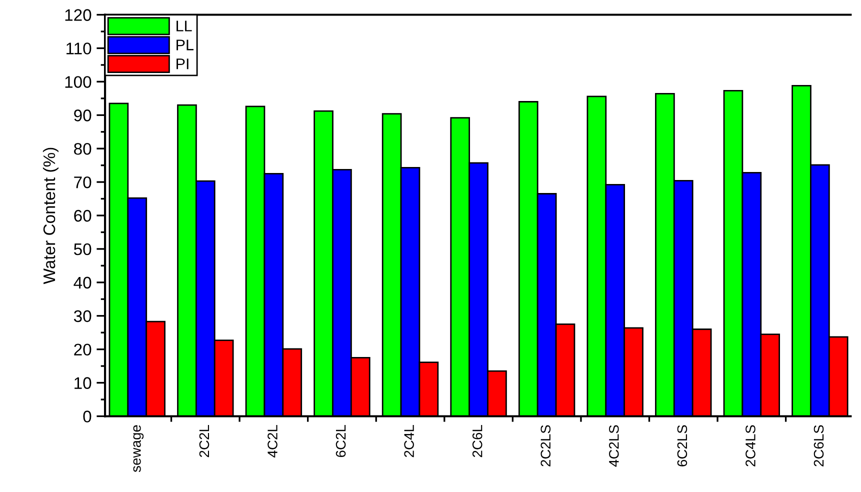 Image resolution: width=861 pixels, height=492 pixels. What do you see at coordinates (79, 48) in the screenshot?
I see `y-tick-label: 110` at bounding box center [79, 48].